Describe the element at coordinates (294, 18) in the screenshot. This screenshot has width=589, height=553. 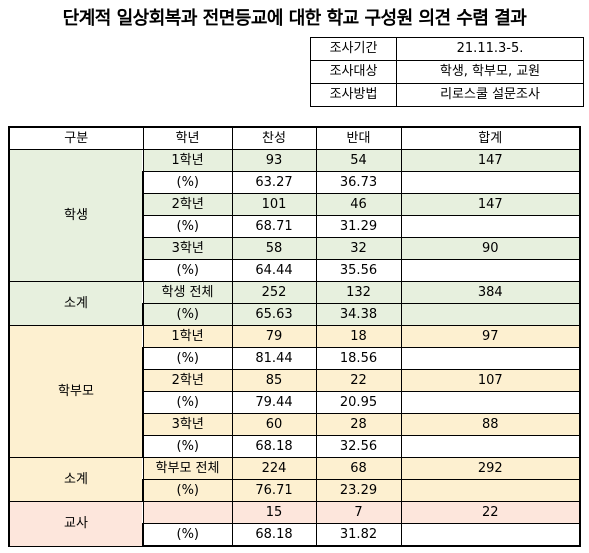
I see `page-title: 단계적 일상회복과 전면등교에 대한 학교 구성원 의견 수렴 결과` at that location.